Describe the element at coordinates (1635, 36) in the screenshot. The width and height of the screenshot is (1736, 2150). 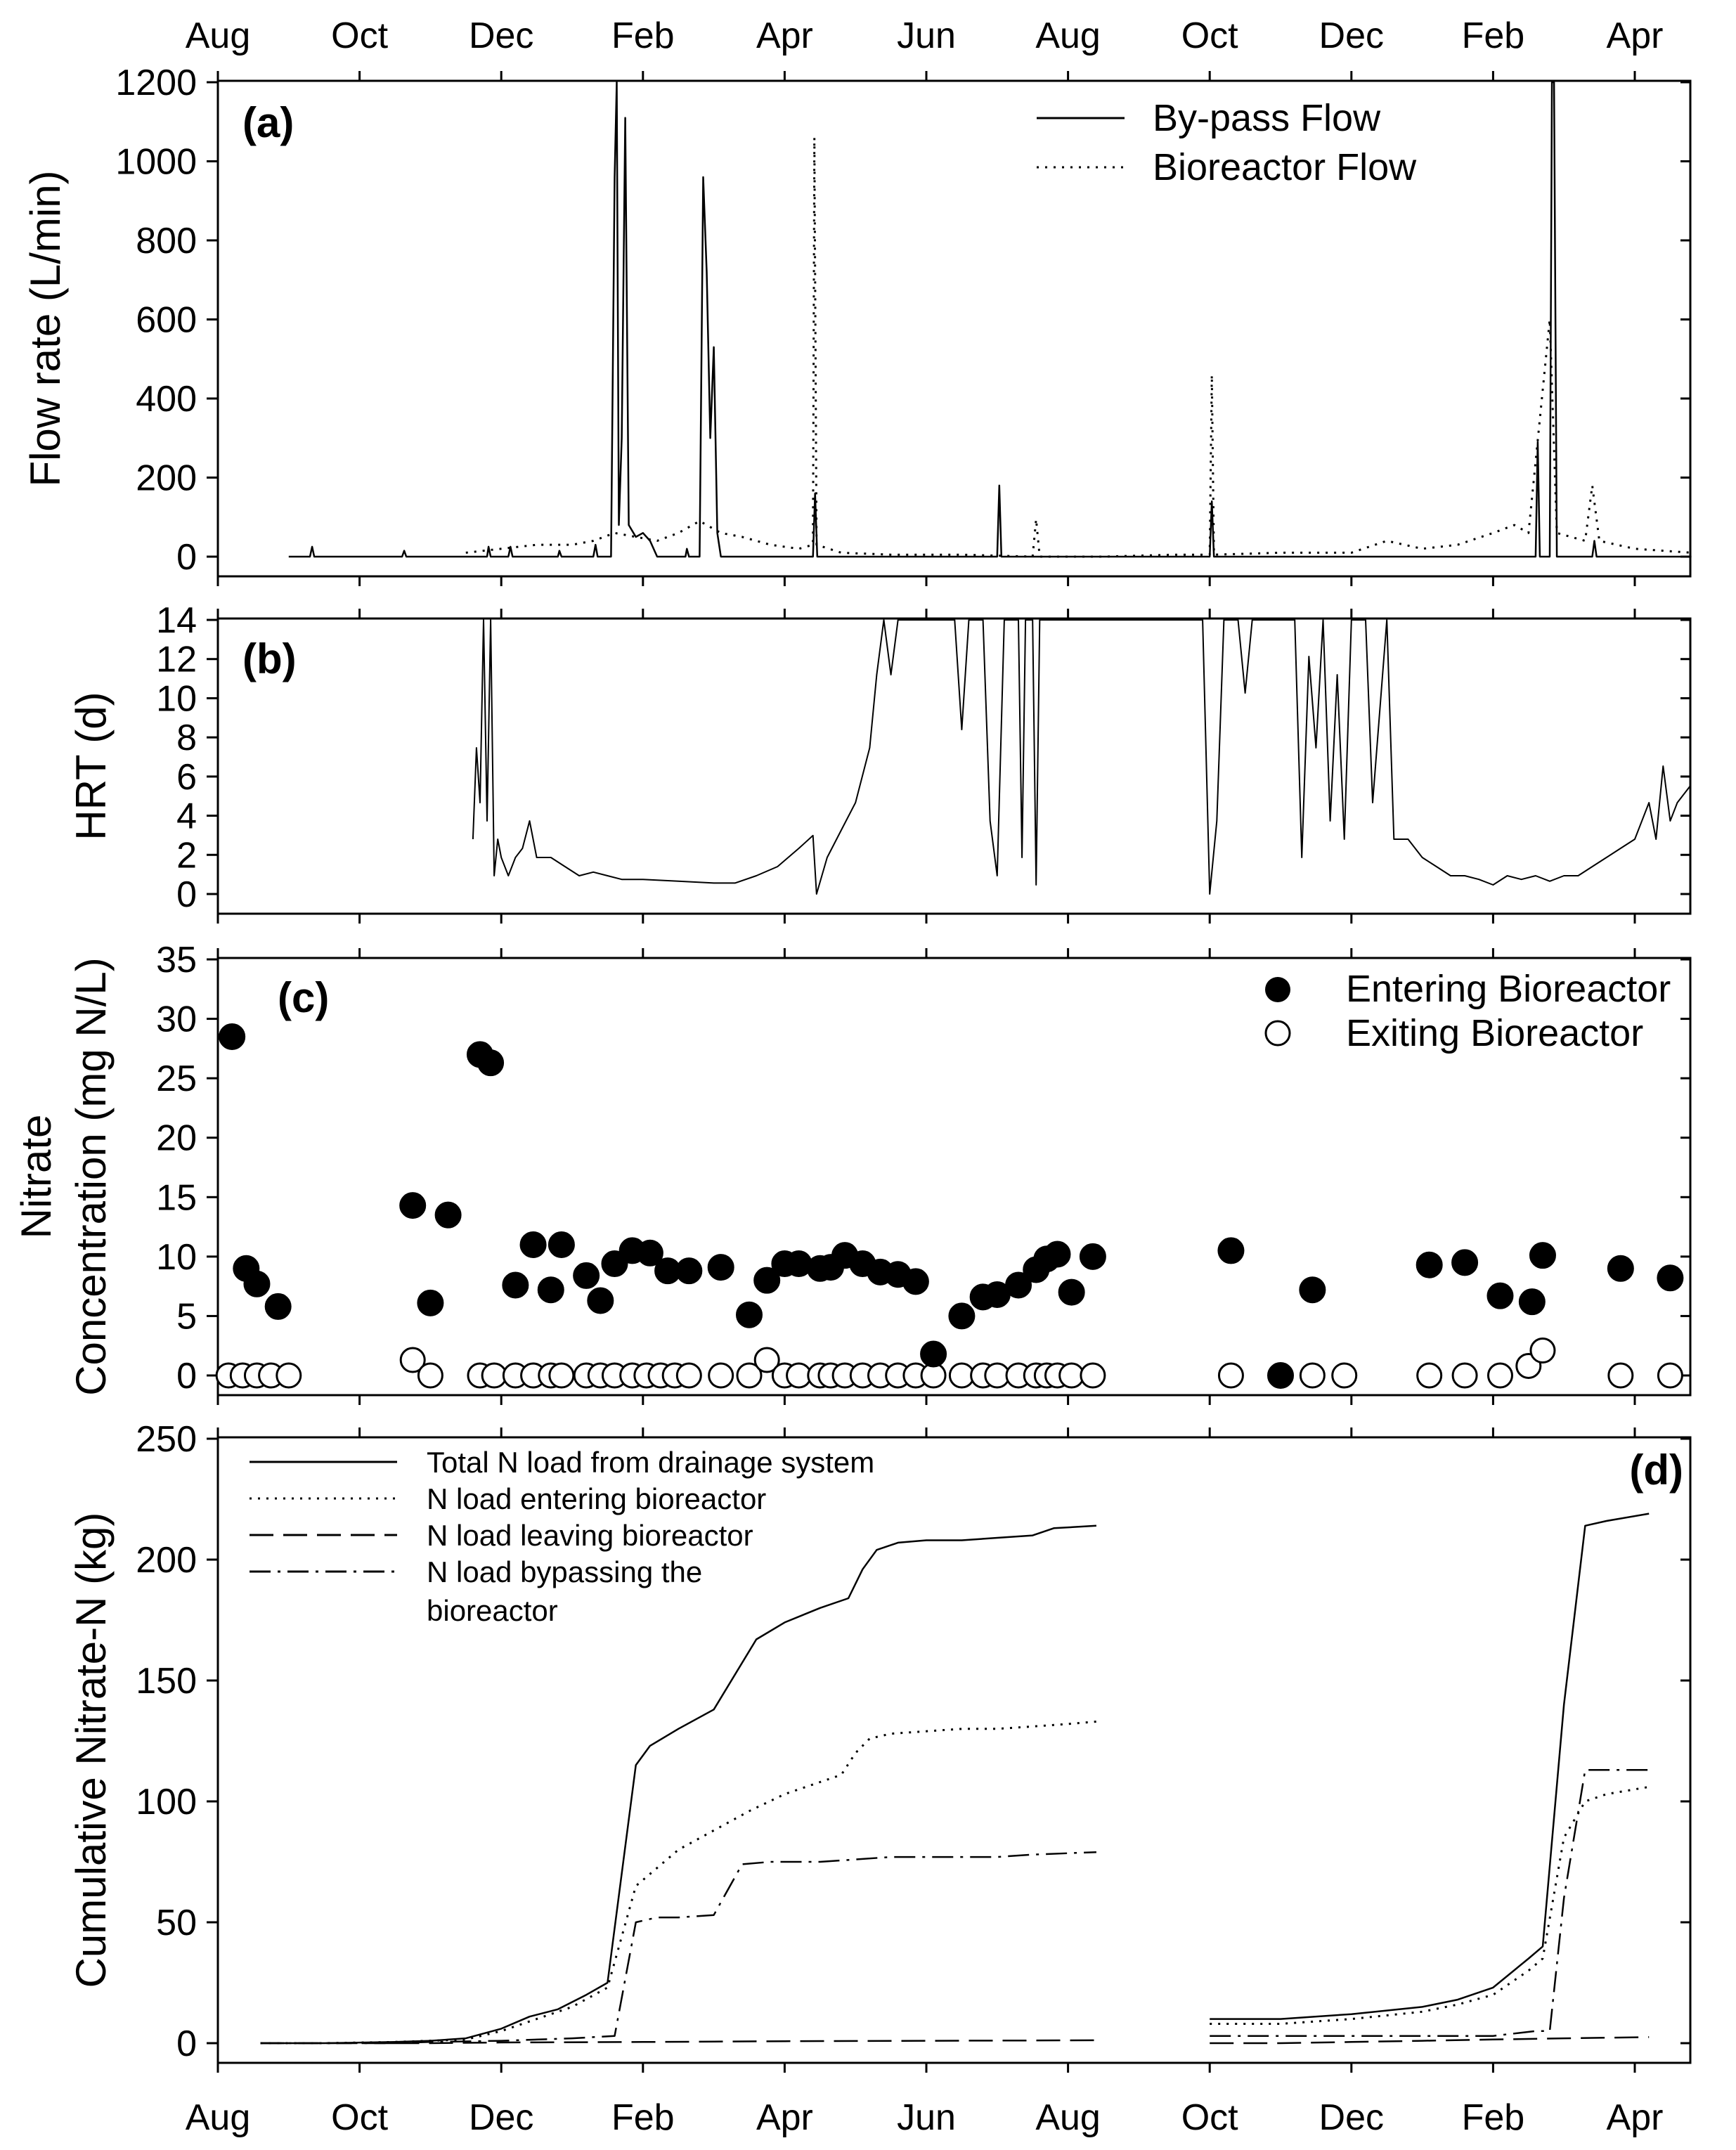
I see `month-label-top: Apr` at that location.